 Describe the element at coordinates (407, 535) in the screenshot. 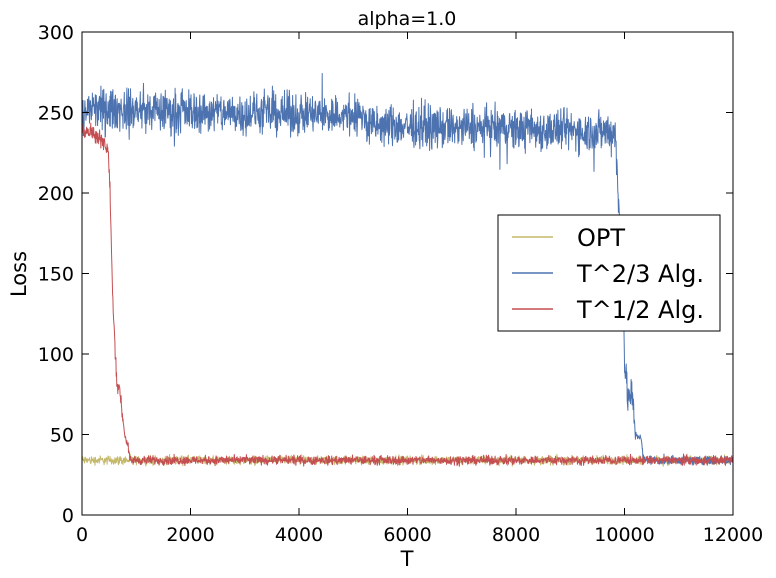

I see `x-tick-label-3: 6000` at that location.